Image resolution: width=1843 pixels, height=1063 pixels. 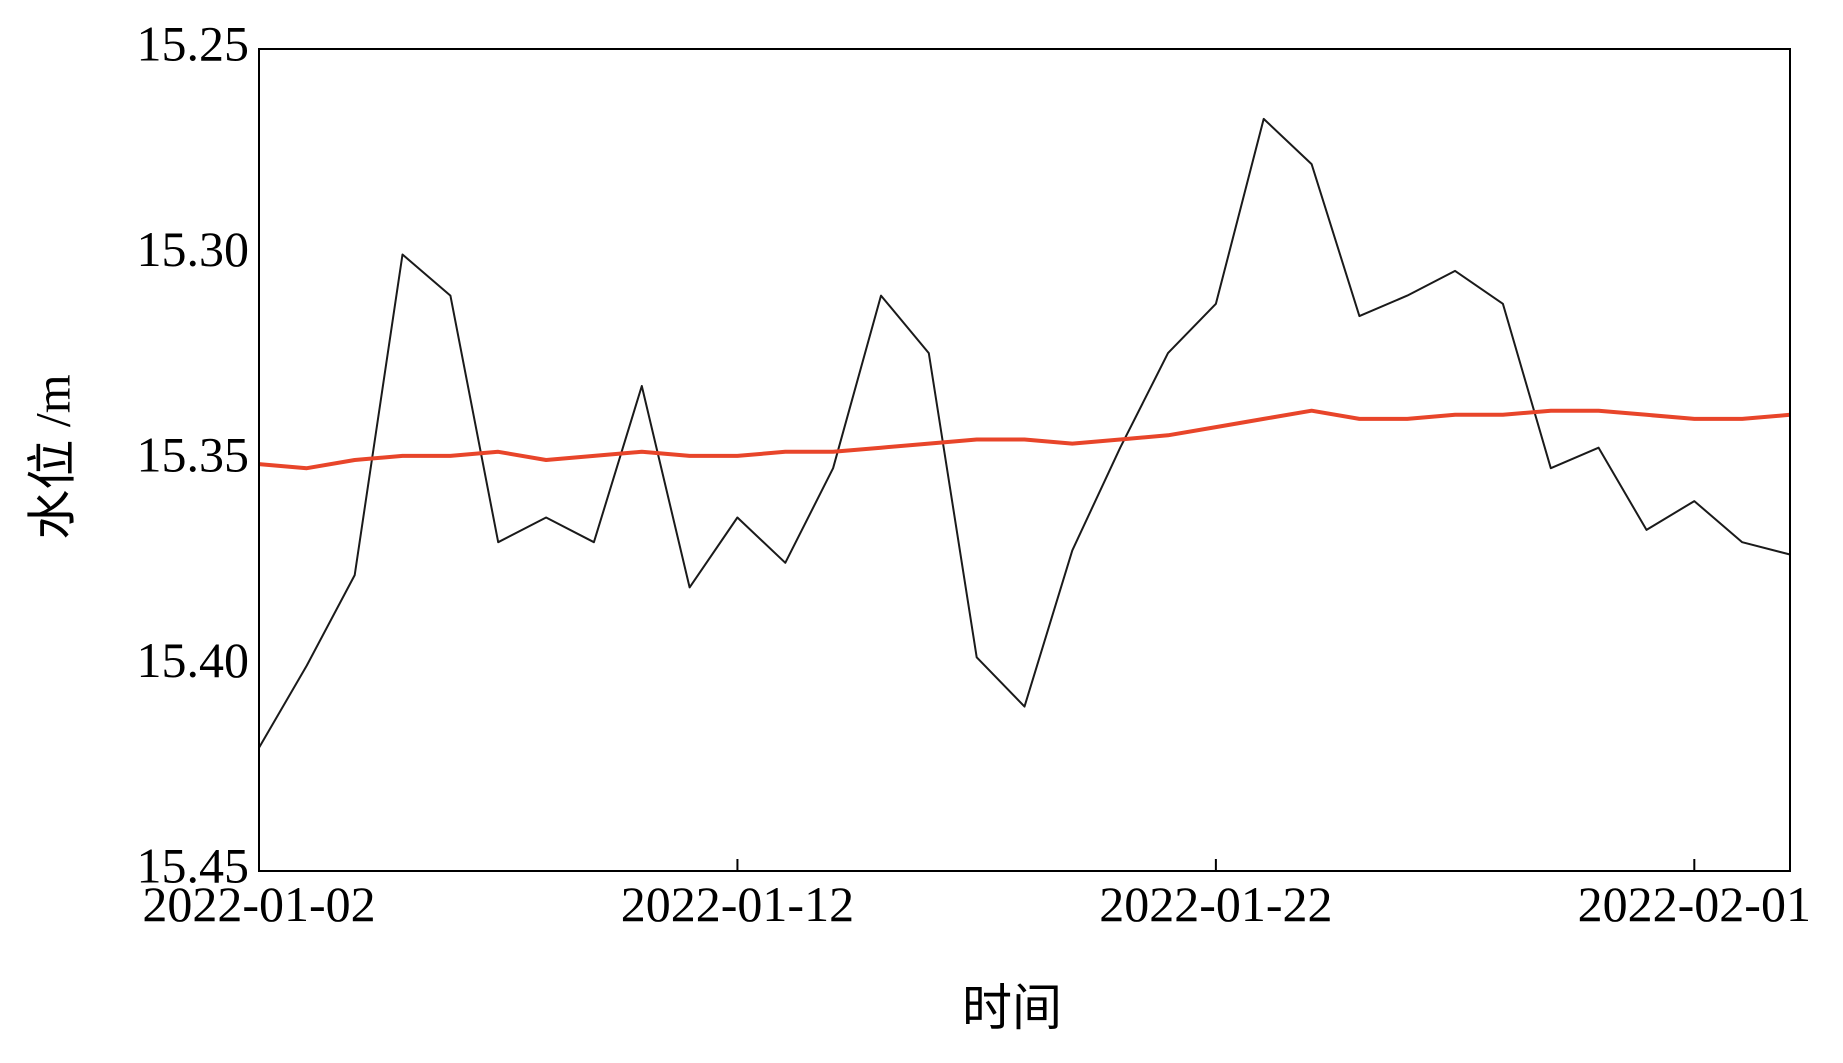 What do you see at coordinates (258, 904) in the screenshot?
I see `x-tick-label: 2022-01-02` at bounding box center [258, 904].